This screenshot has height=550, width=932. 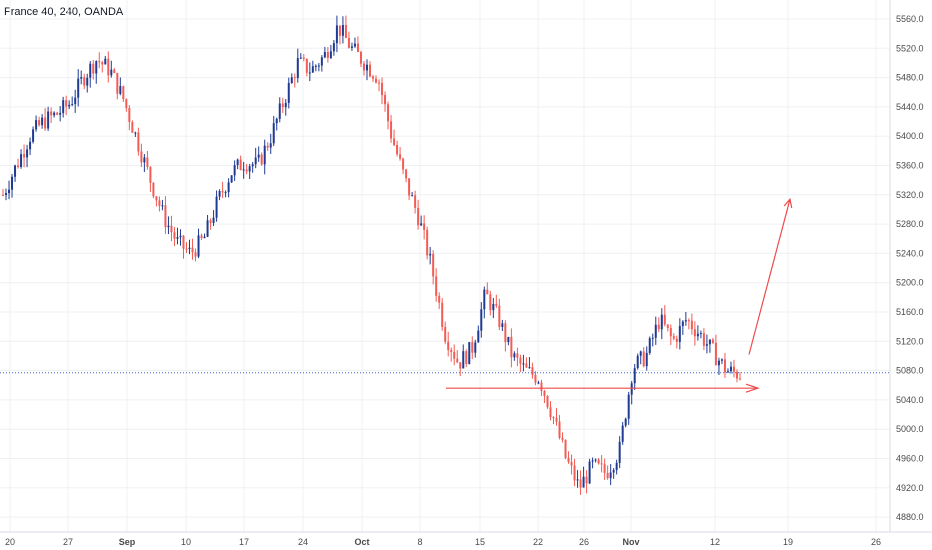 What do you see at coordinates (361, 542) in the screenshot?
I see `time-tick-label: Oct` at bounding box center [361, 542].